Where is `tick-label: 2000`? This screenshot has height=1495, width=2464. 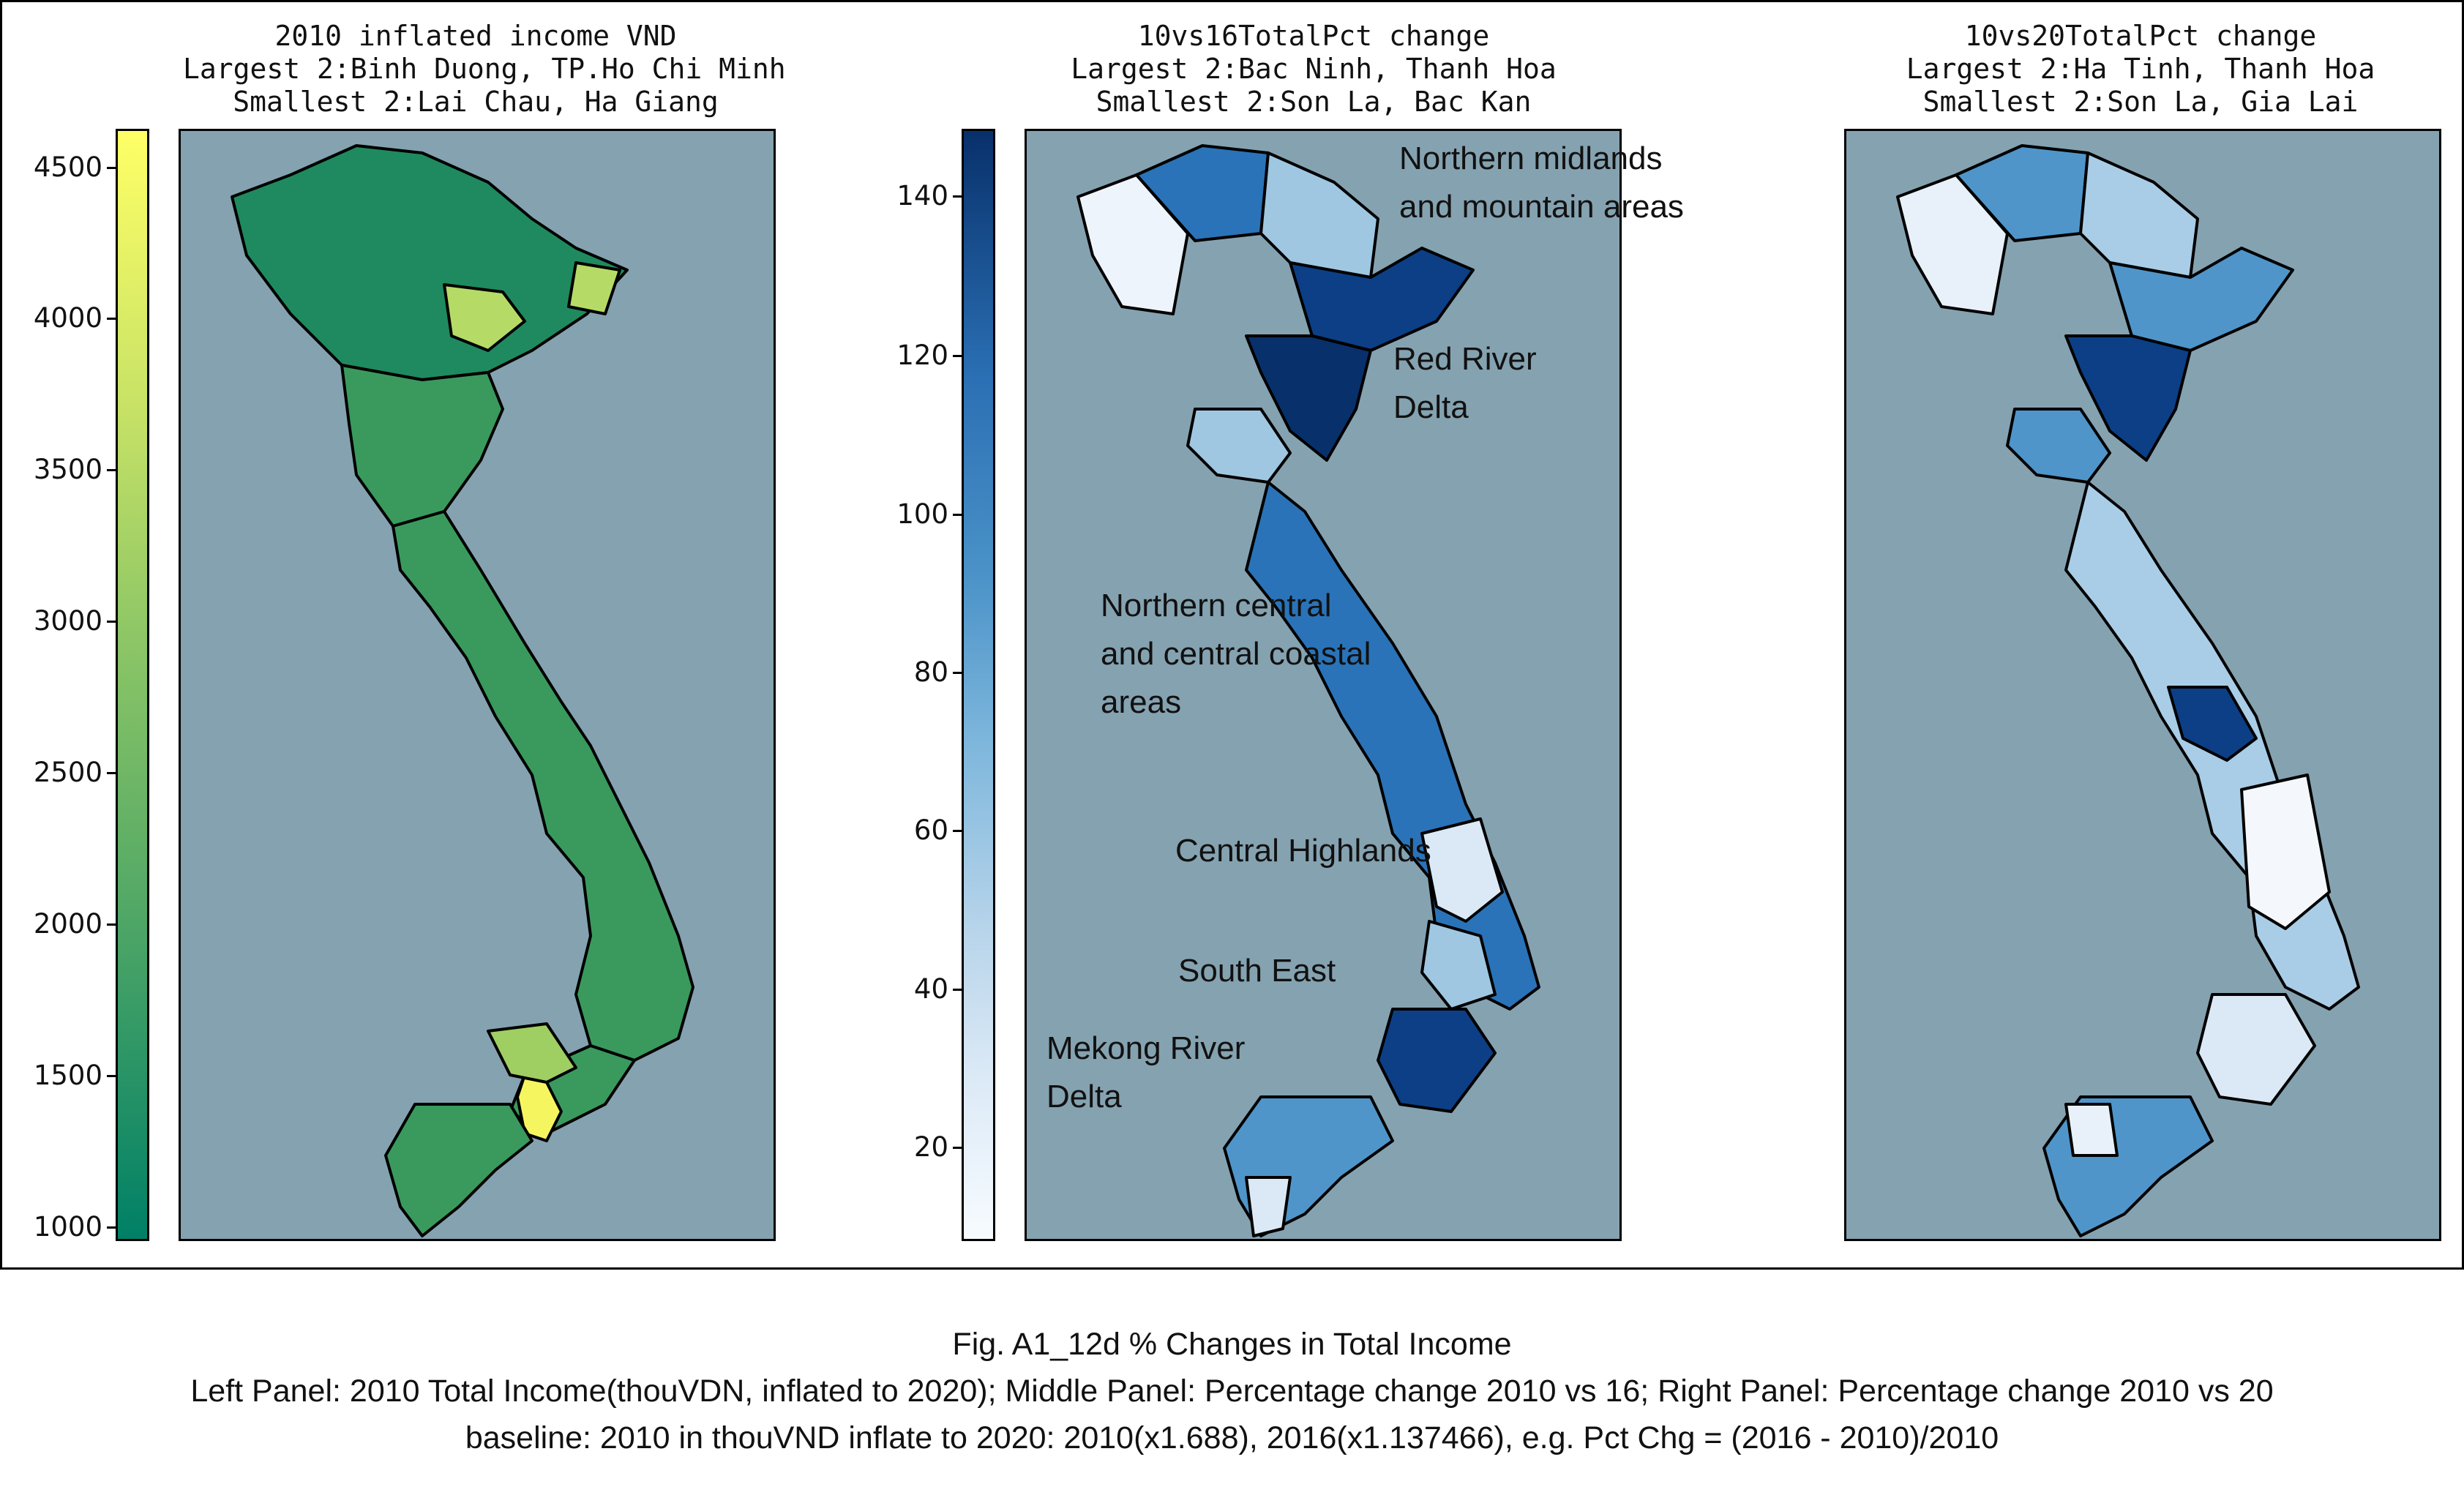 tick-label: 2000 is located at coordinates (67, 924).